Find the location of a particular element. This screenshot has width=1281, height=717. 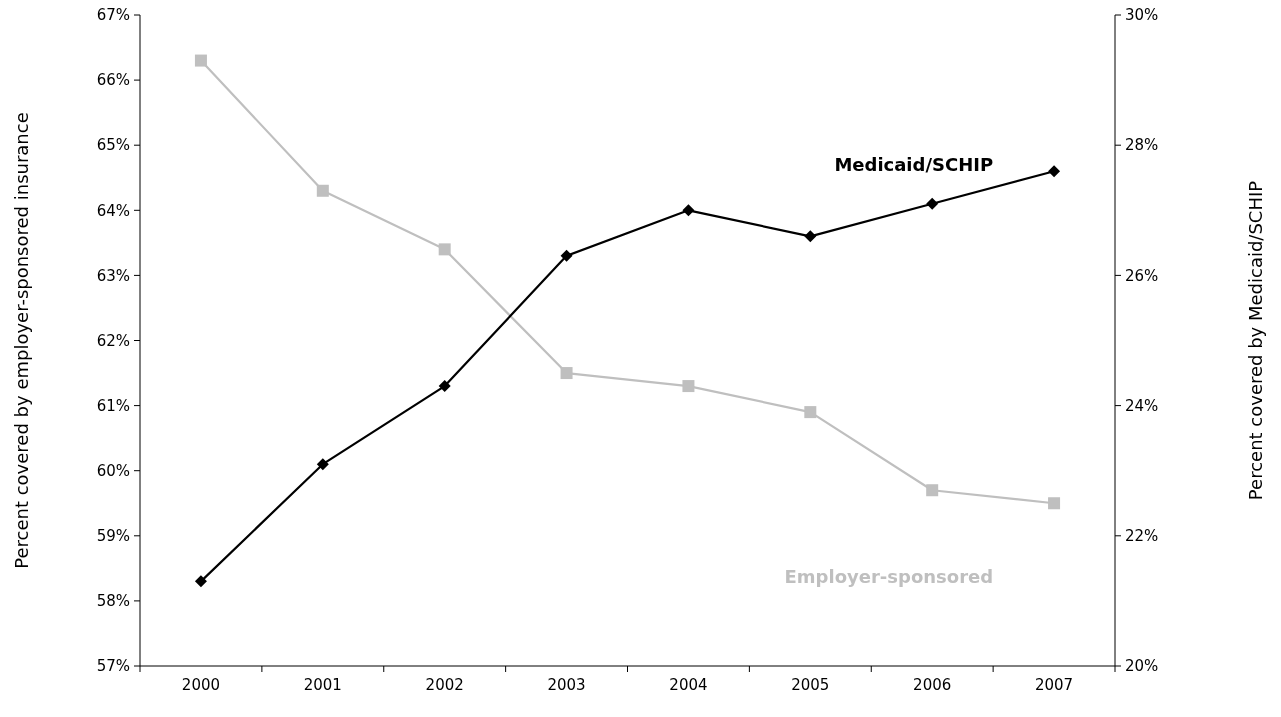

x-tick-label: 2003 is located at coordinates (566, 685).